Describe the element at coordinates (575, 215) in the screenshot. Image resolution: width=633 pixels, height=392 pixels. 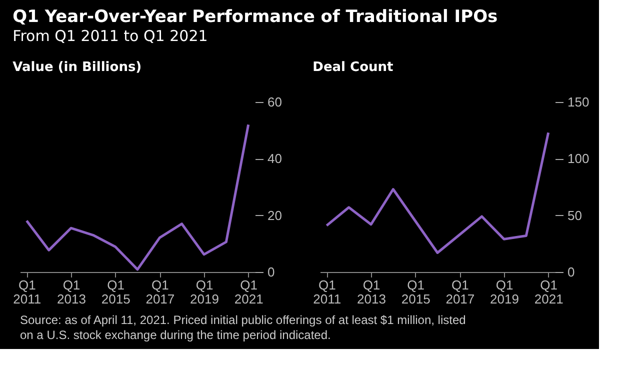
I see `y-tick-label: 50` at that location.